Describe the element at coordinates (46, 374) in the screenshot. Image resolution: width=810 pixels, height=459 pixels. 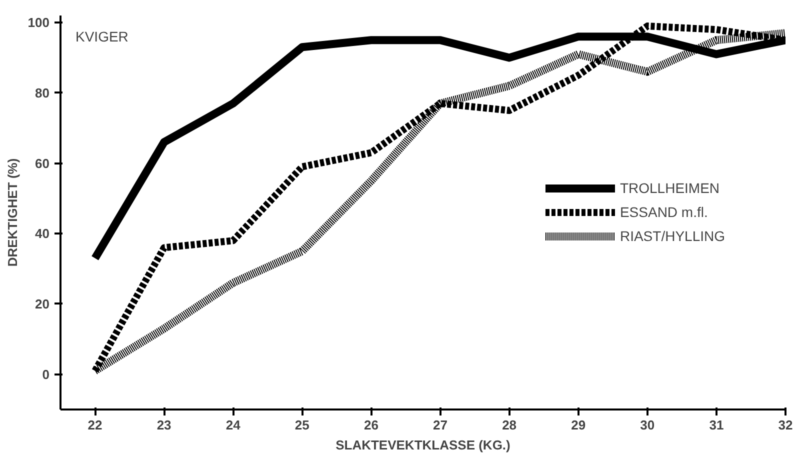
I see `y-tick-label: 0` at that location.